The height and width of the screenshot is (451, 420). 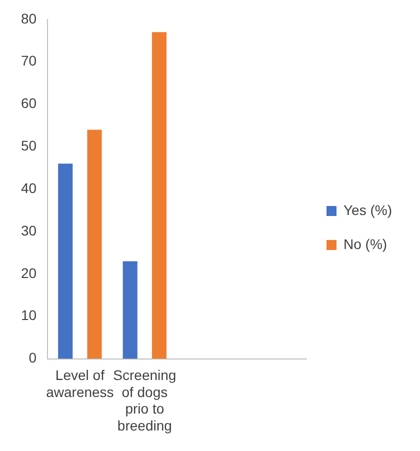 What do you see at coordinates (32, 358) in the screenshot?
I see `y-tick-label: 0` at bounding box center [32, 358].